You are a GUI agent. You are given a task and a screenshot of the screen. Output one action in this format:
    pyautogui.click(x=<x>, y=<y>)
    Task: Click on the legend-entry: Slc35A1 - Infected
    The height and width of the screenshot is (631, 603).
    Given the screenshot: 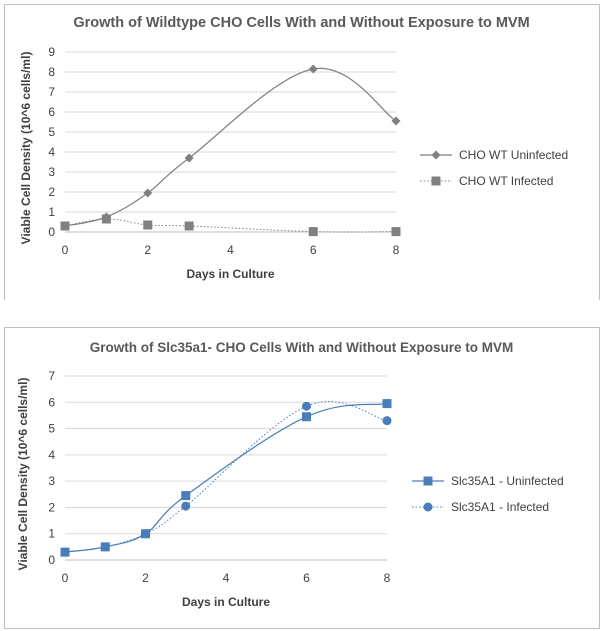 What is the action you would take?
    pyautogui.click(x=480, y=507)
    